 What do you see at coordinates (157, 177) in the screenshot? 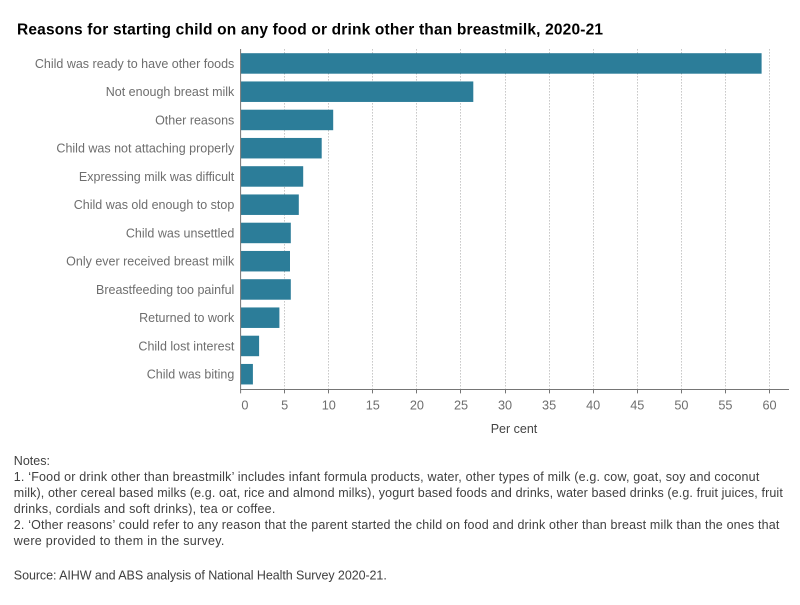
I see `svg-text: Expressing milk was difficult` at bounding box center [157, 177].